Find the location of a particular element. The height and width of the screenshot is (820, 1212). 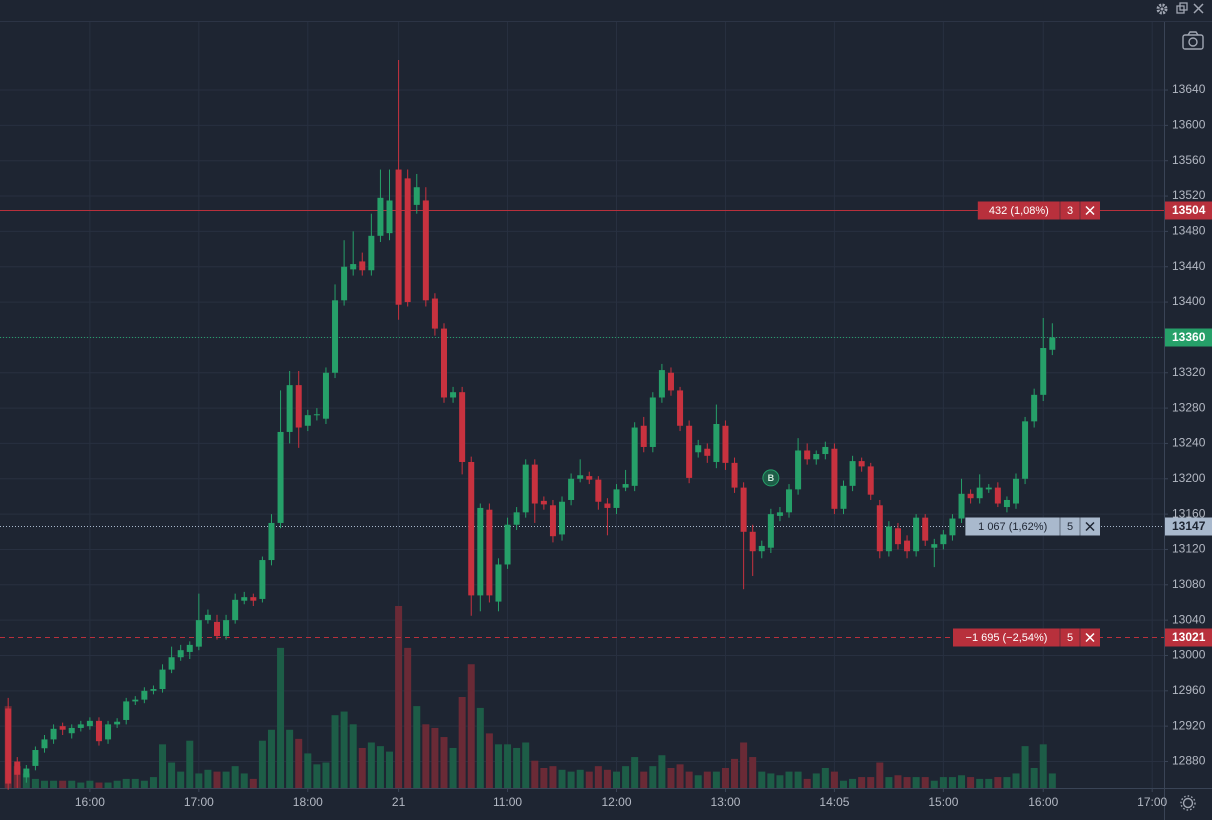

y-tick-label: 13200 is located at coordinates (1189, 478).